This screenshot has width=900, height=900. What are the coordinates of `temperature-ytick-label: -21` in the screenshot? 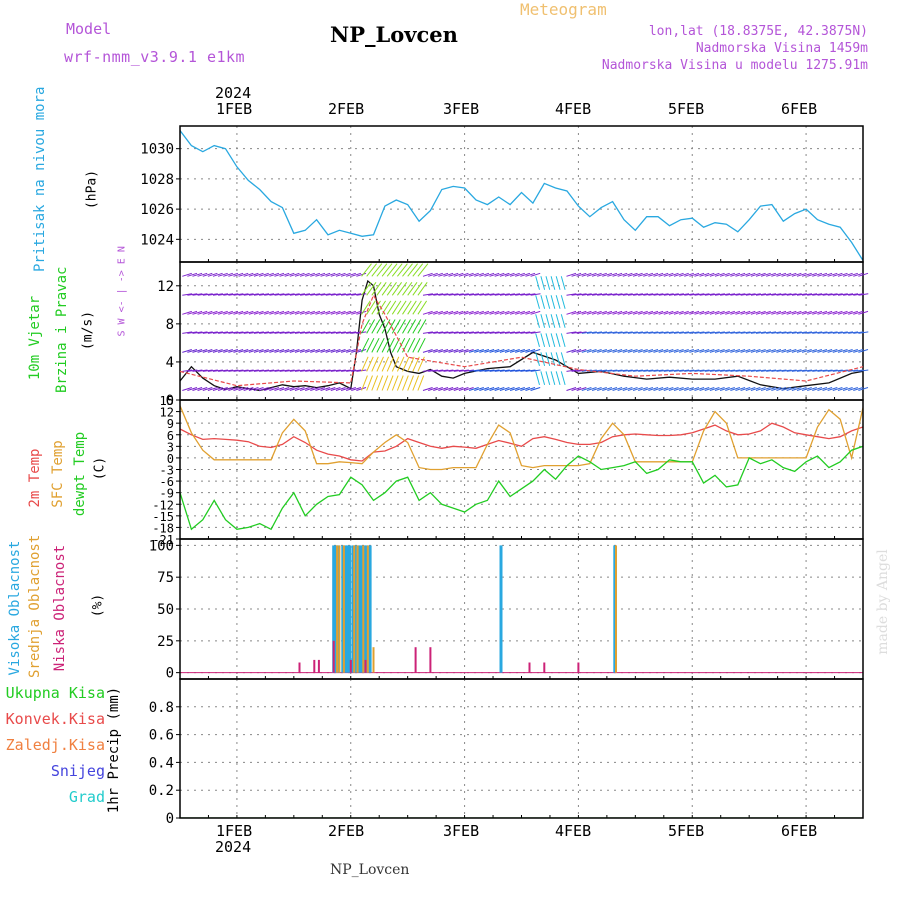 It's located at (163, 540).